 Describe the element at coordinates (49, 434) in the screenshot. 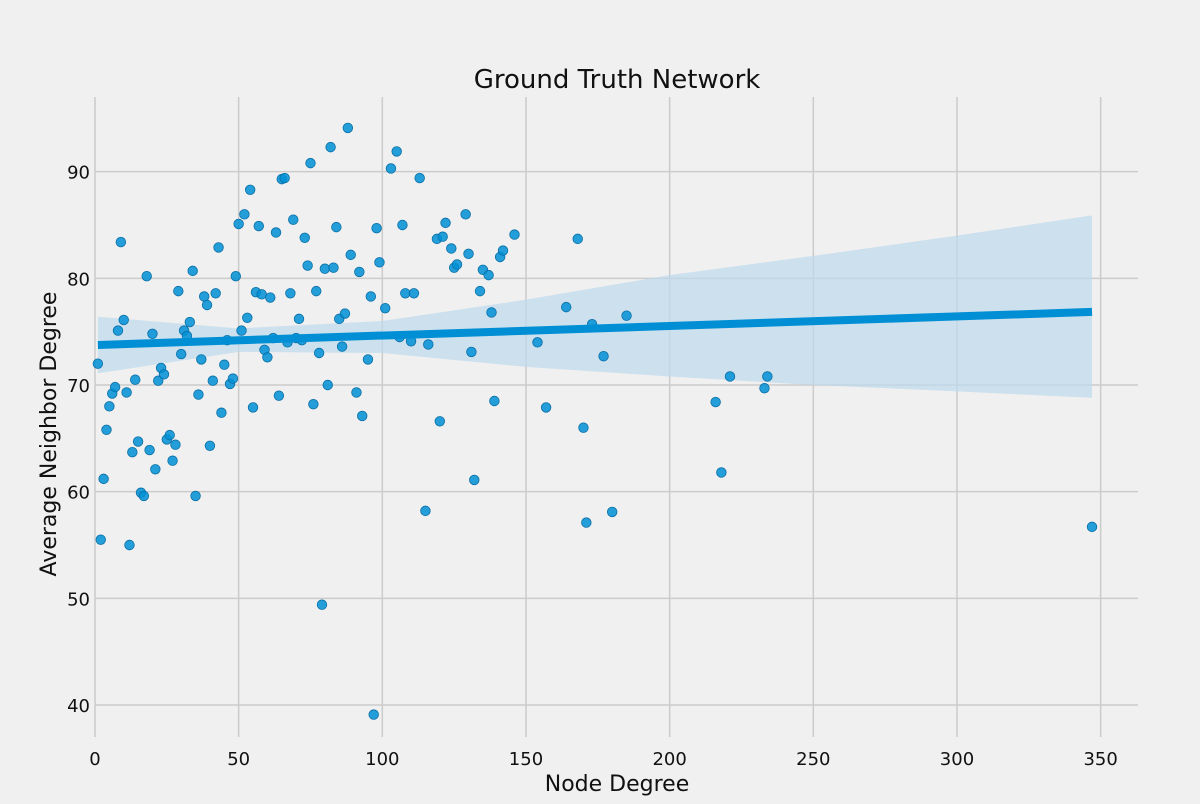

I see `y-axis-label: Average Neighbor Degree` at that location.